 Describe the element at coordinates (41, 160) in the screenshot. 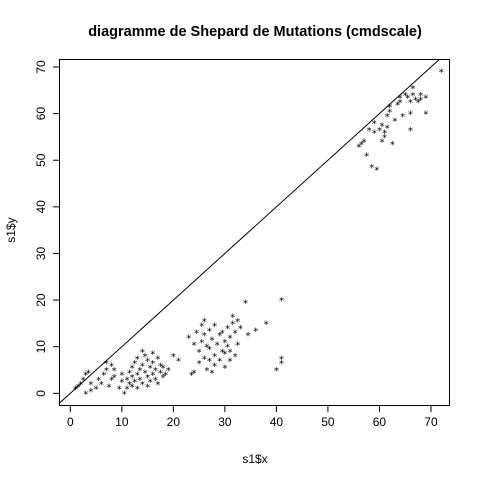

I see `y-tick-label: 50` at that location.